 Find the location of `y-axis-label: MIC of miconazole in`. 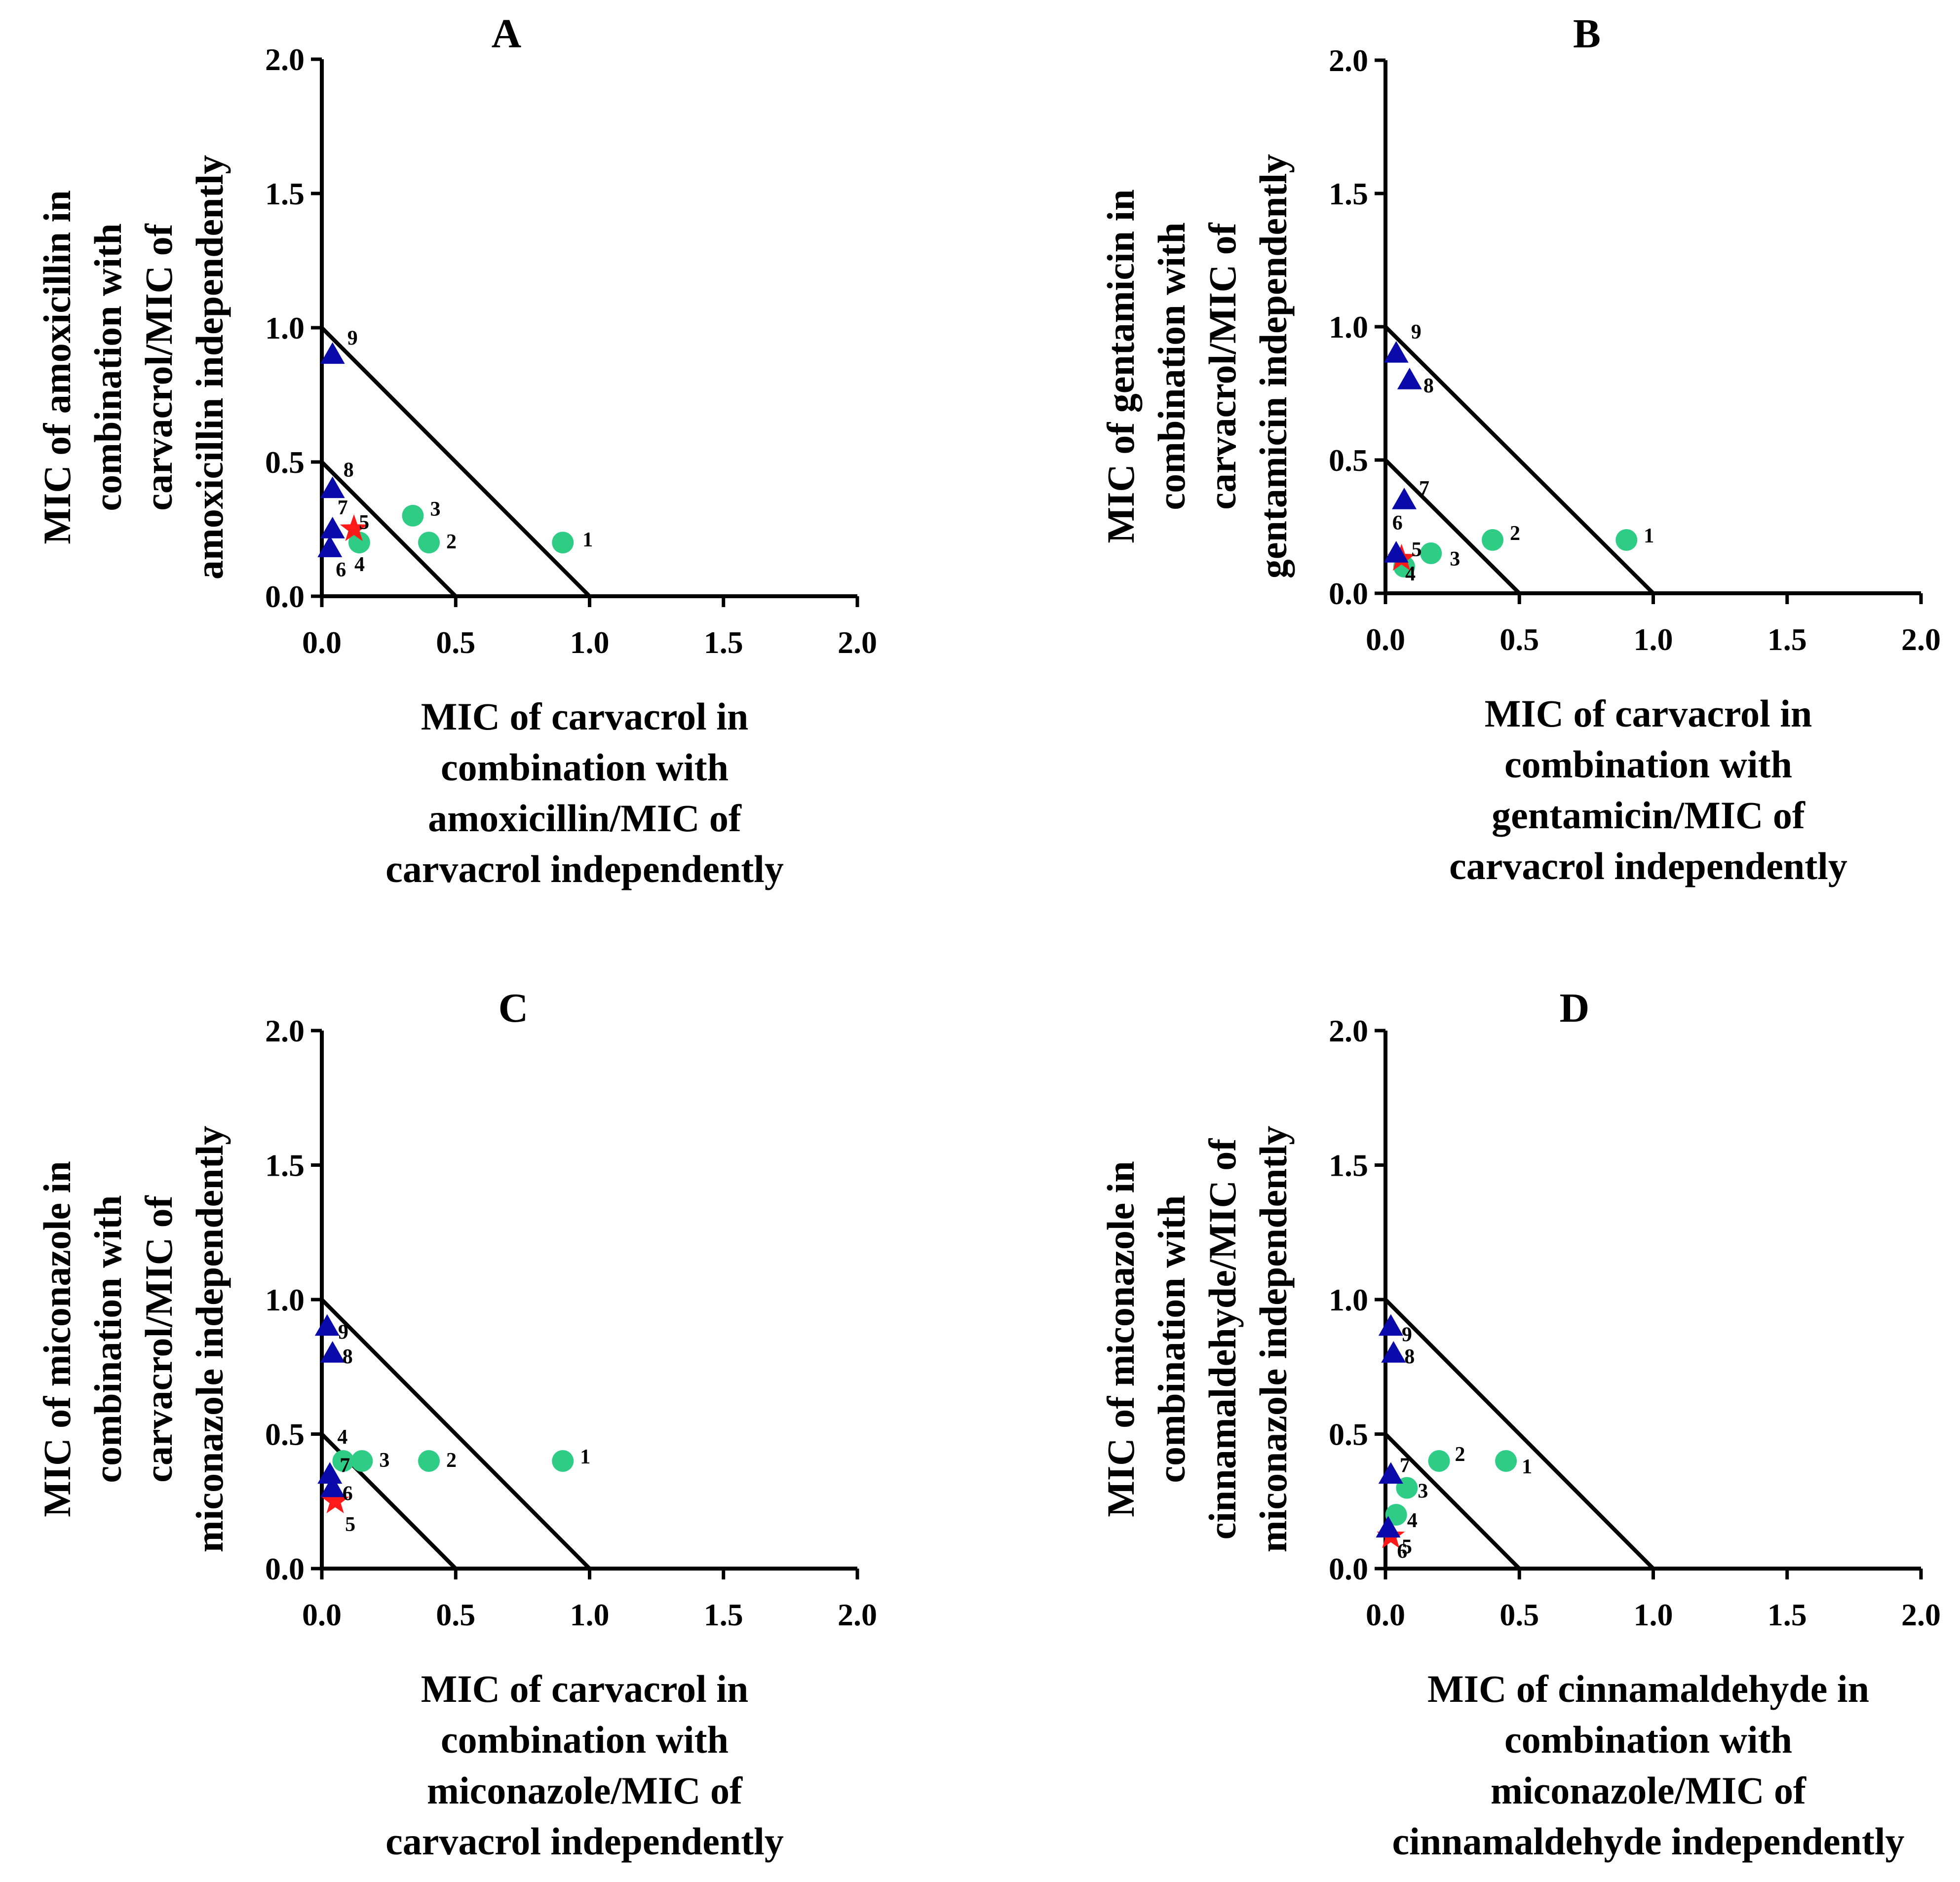

y-axis-label: MIC of miconazole in is located at coordinates (1120, 1339).